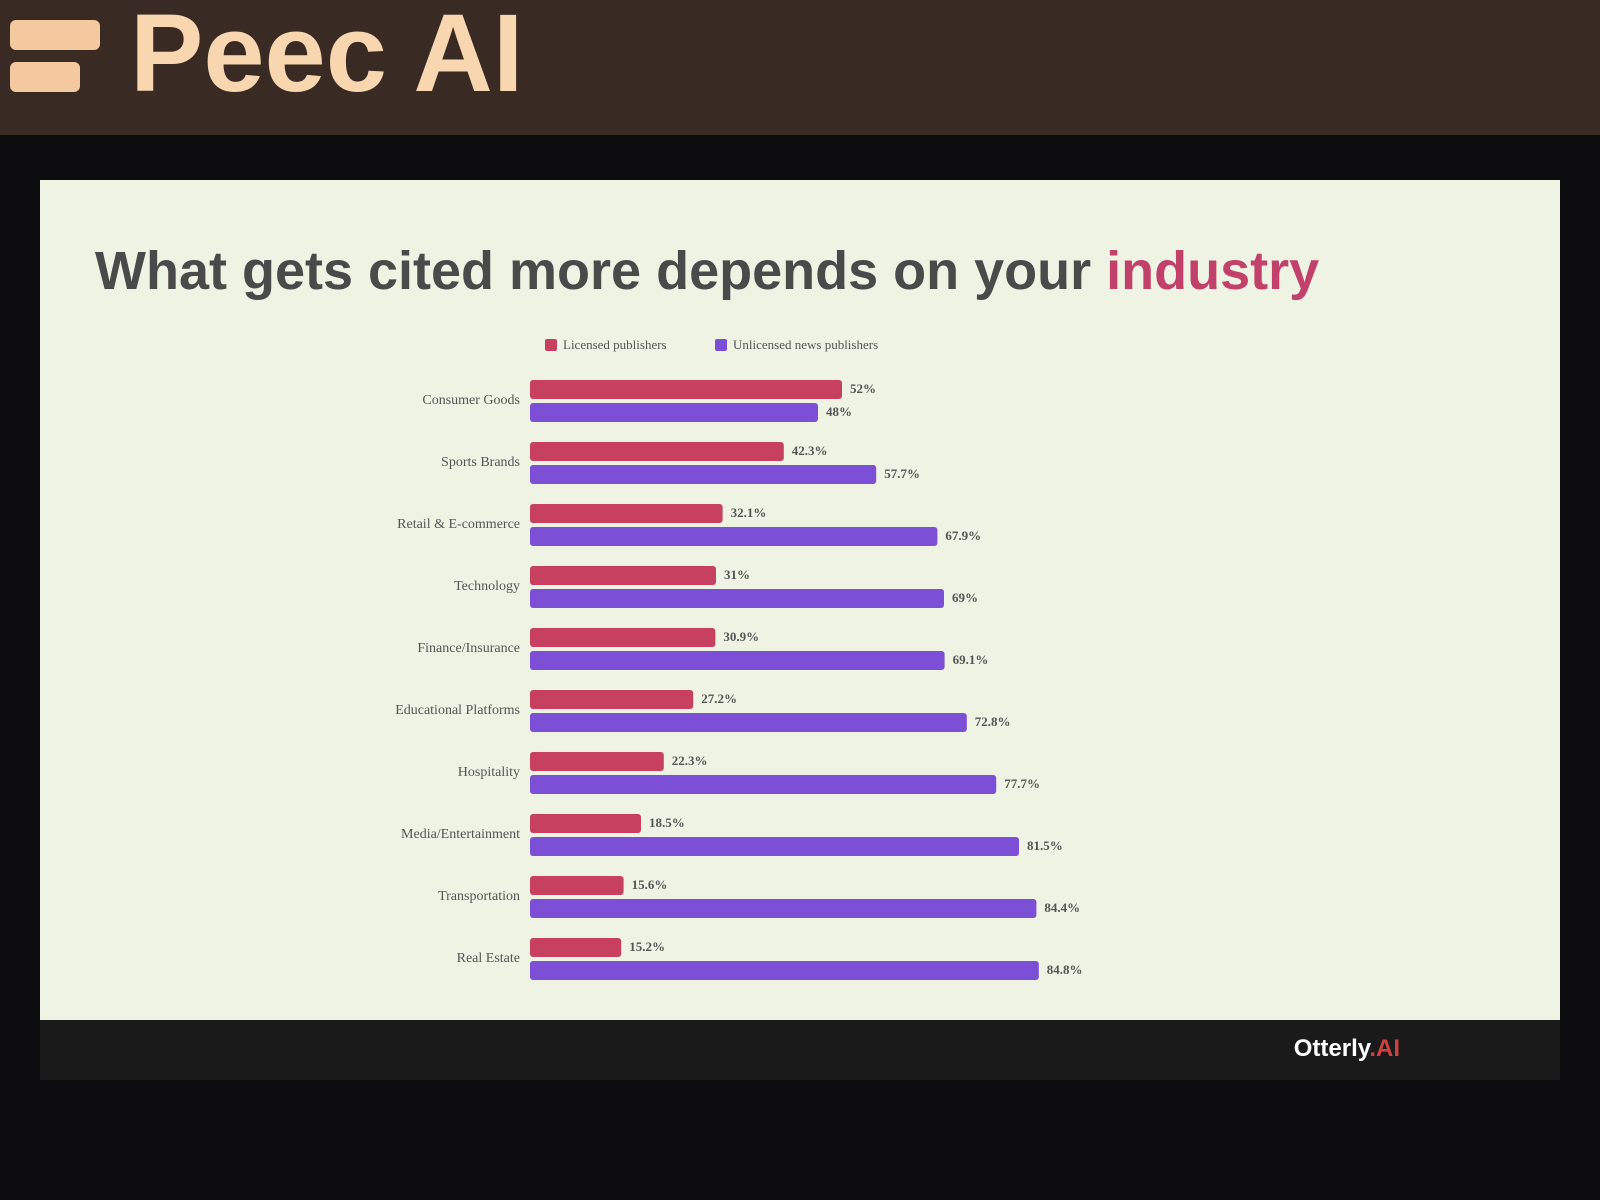  What do you see at coordinates (737, 574) in the screenshot?
I see `value-label: 31%` at bounding box center [737, 574].